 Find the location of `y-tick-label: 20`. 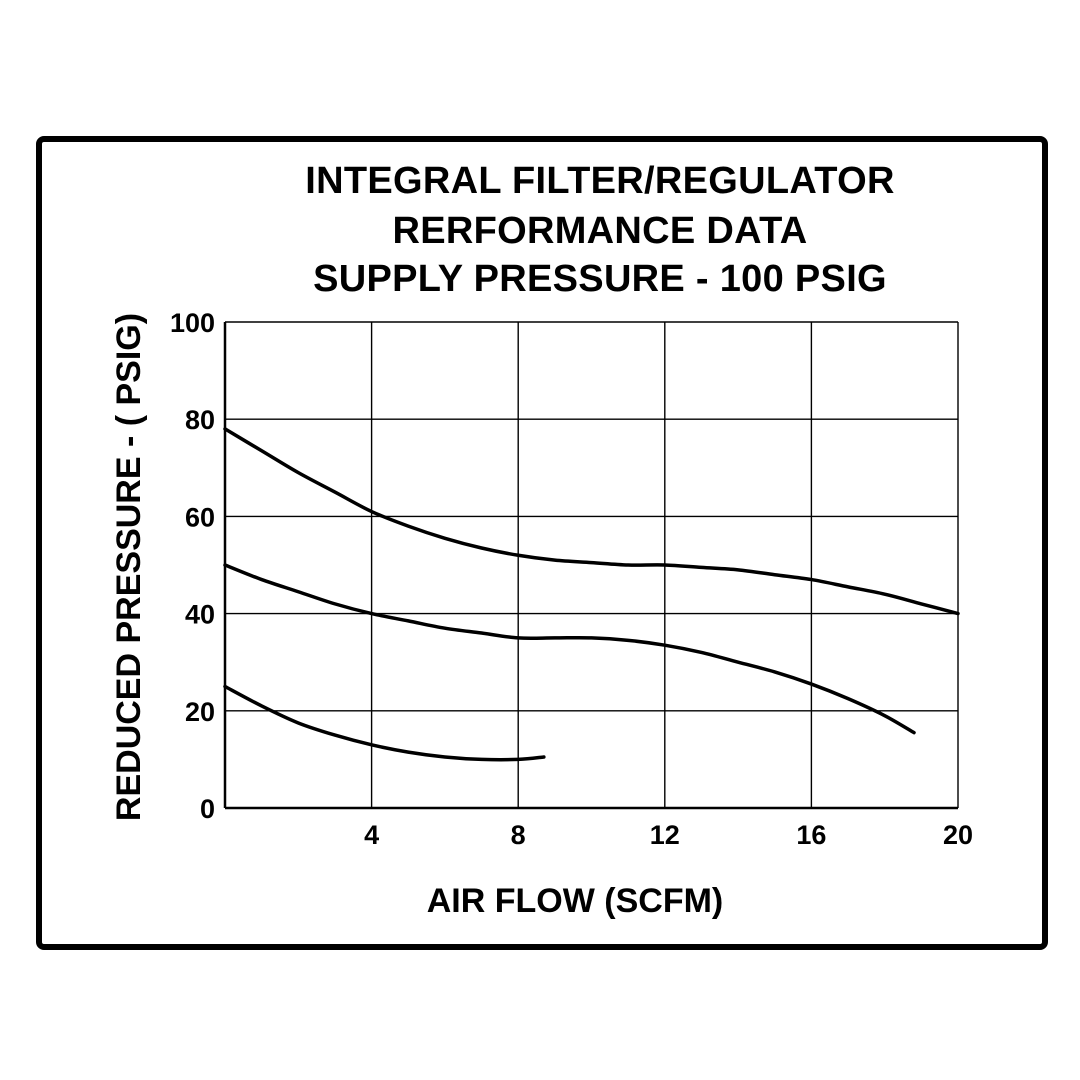

y-tick-label: 20 is located at coordinates (200, 712).